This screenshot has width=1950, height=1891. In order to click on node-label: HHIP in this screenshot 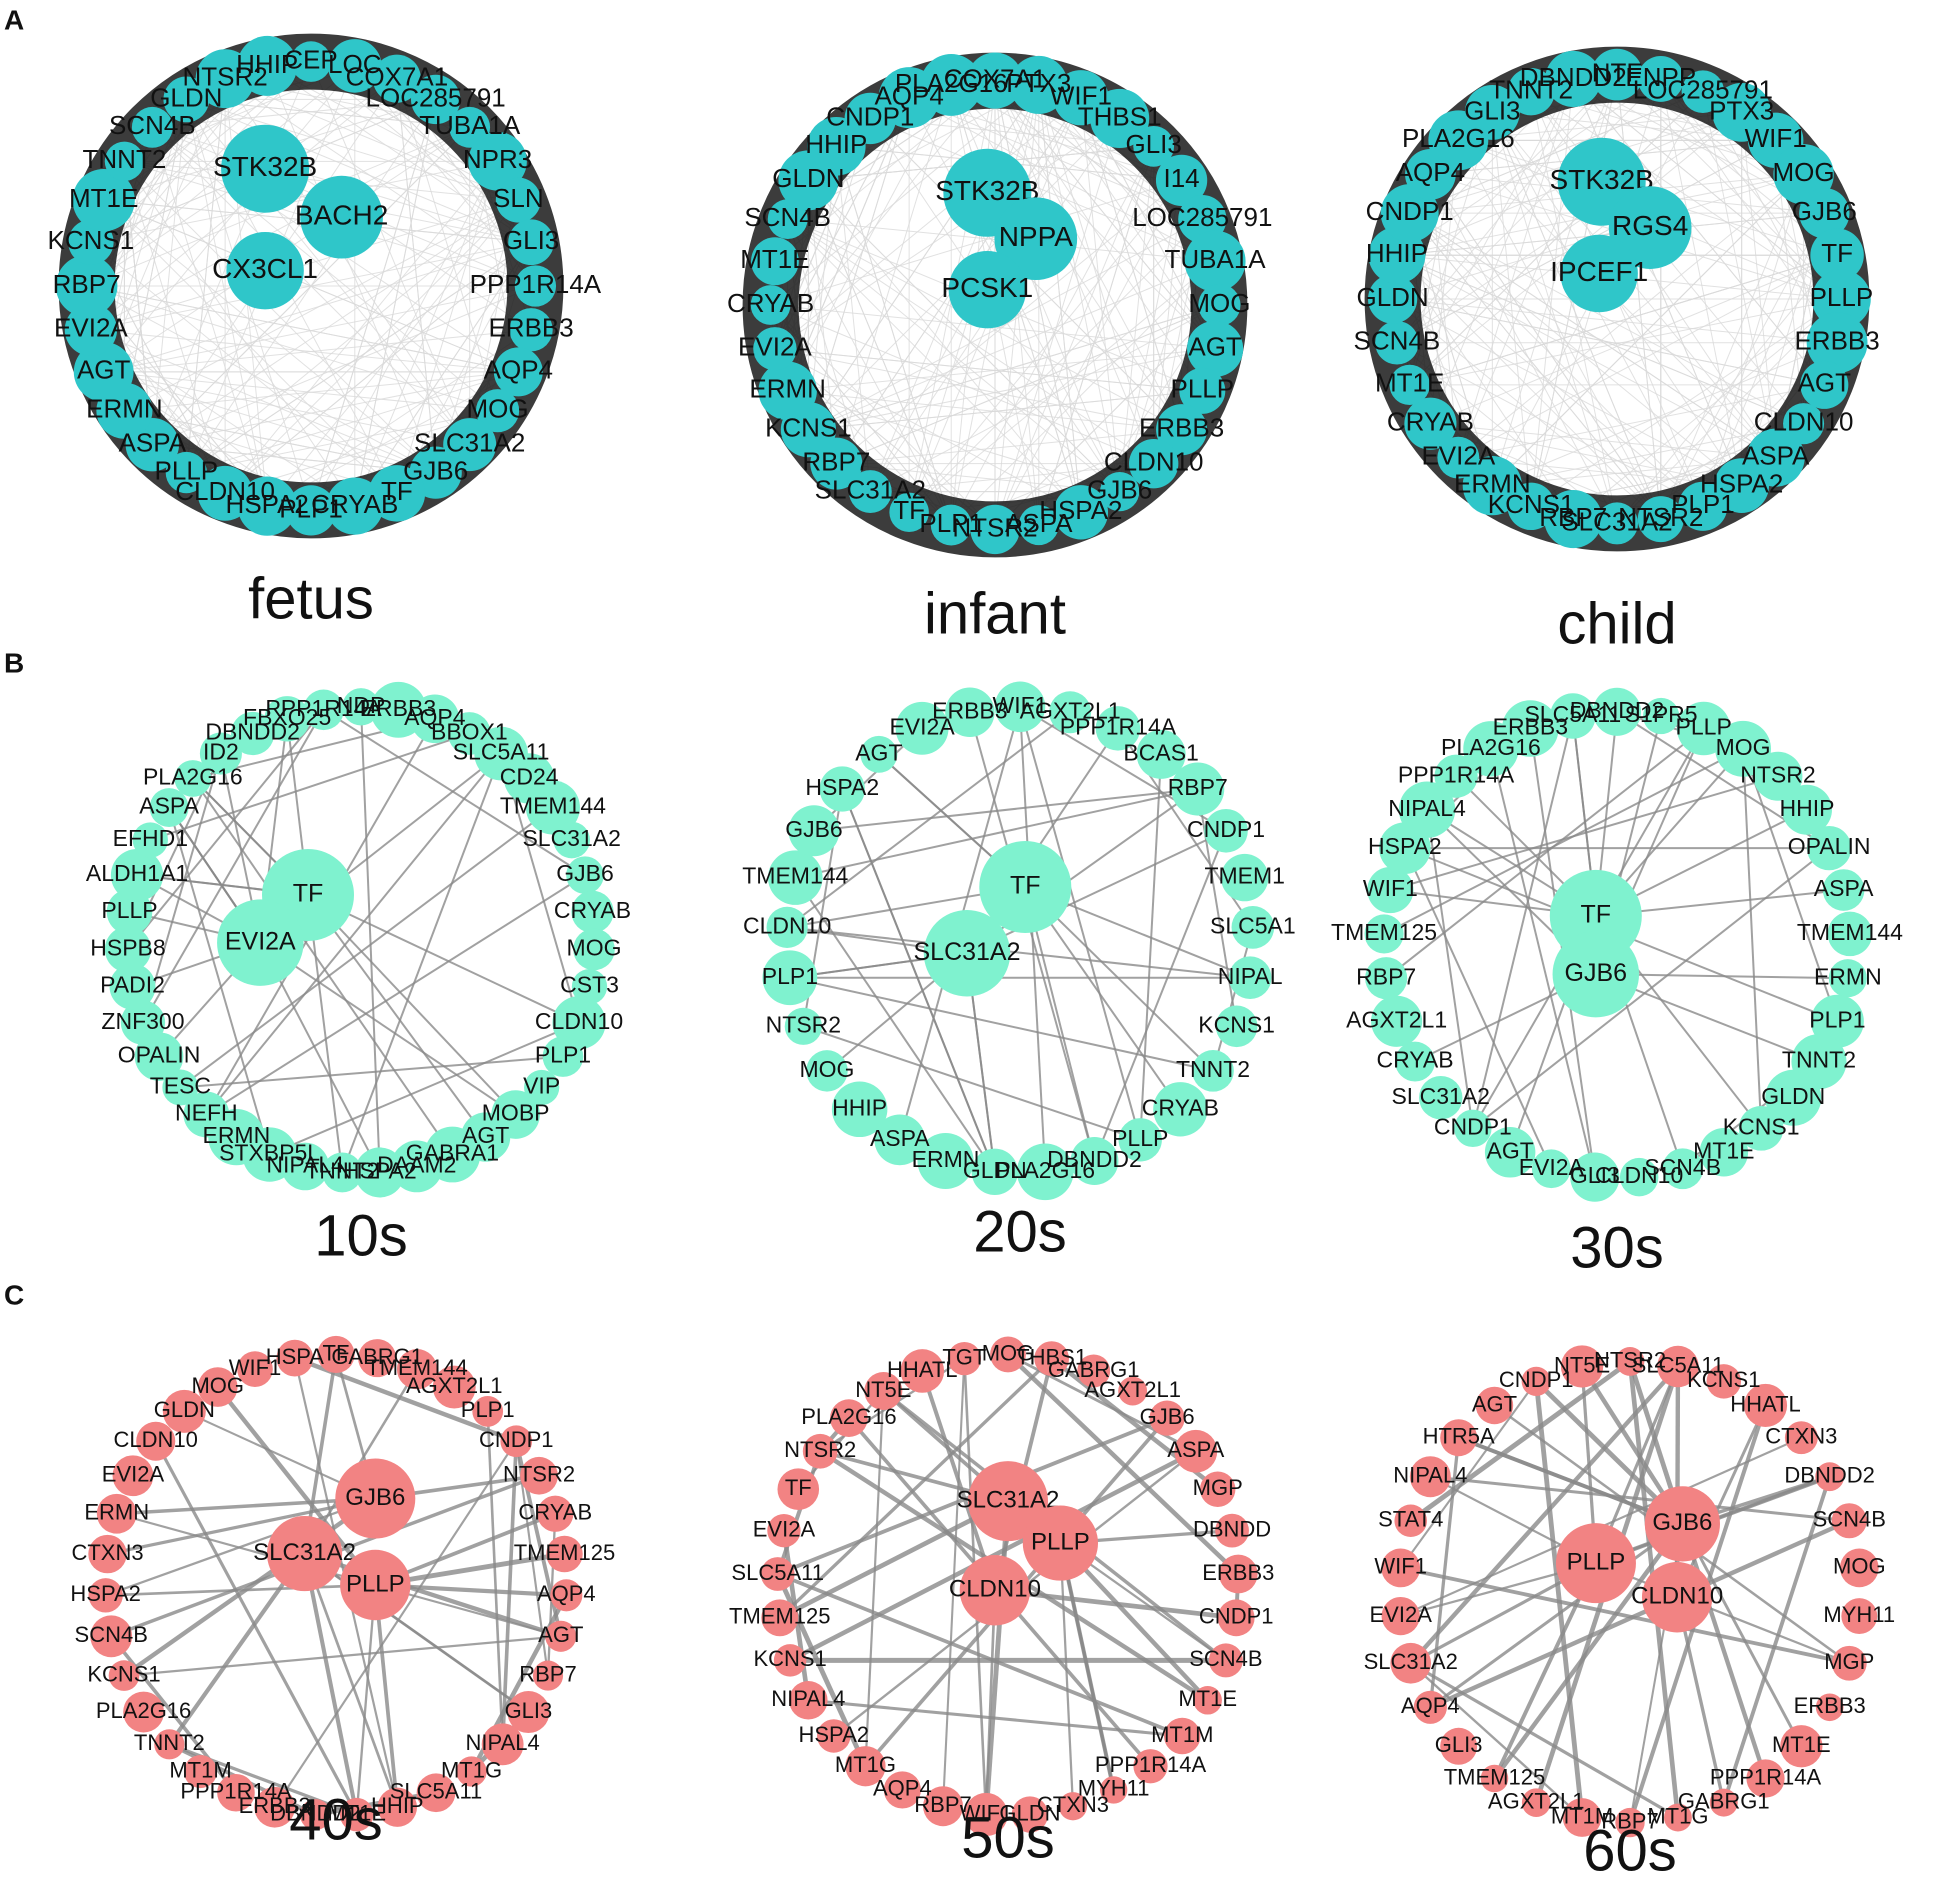, I will do `click(836, 144)`.